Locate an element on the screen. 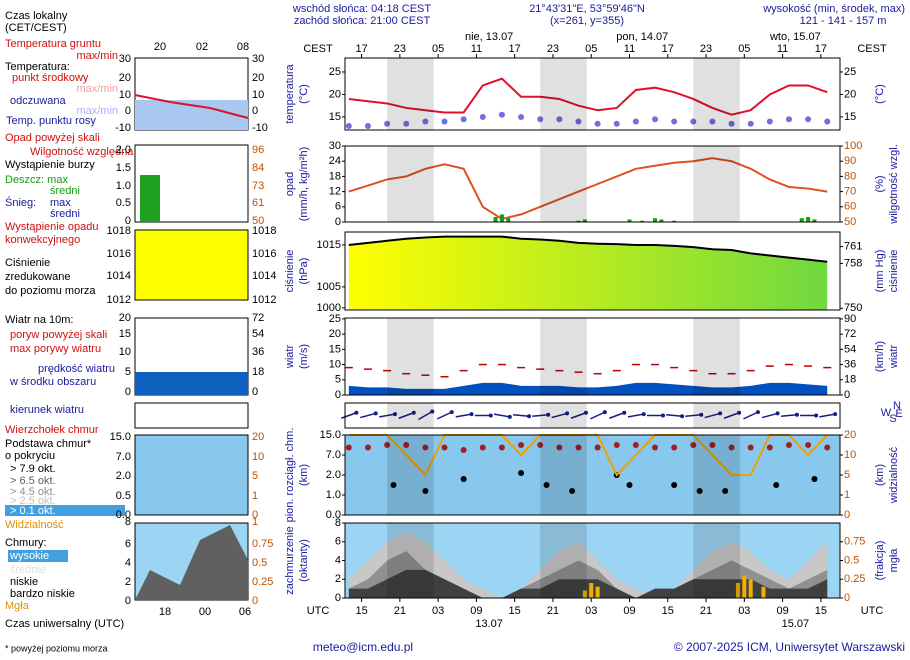 The image size is (910, 660). legend-label: prędkość wiatru is located at coordinates (76, 369).